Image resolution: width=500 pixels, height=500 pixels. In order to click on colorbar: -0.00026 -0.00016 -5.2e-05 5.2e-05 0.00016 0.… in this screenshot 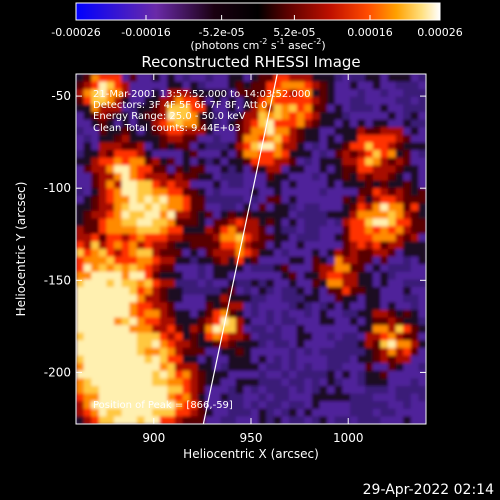, I will do `click(257, 27)`.